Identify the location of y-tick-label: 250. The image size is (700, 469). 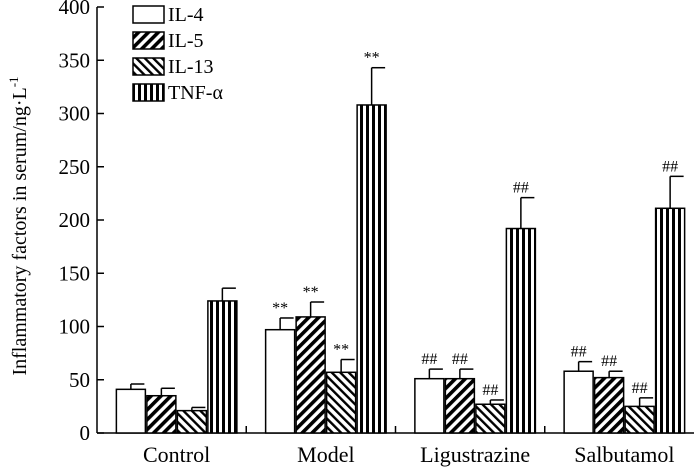
(75, 167).